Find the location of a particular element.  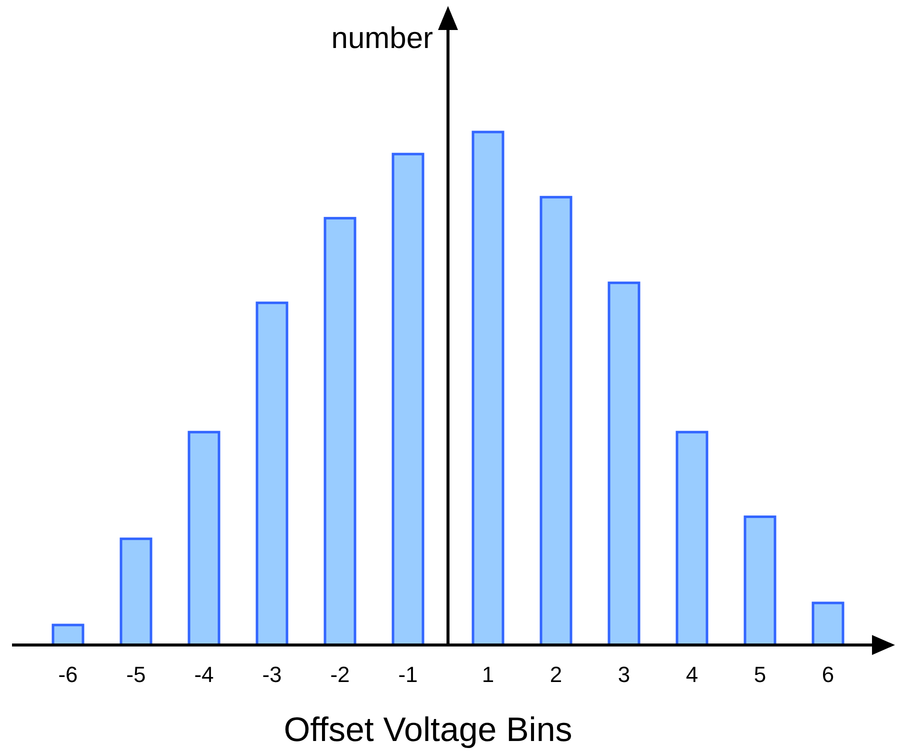

x-tick-label: 3 is located at coordinates (624, 674).